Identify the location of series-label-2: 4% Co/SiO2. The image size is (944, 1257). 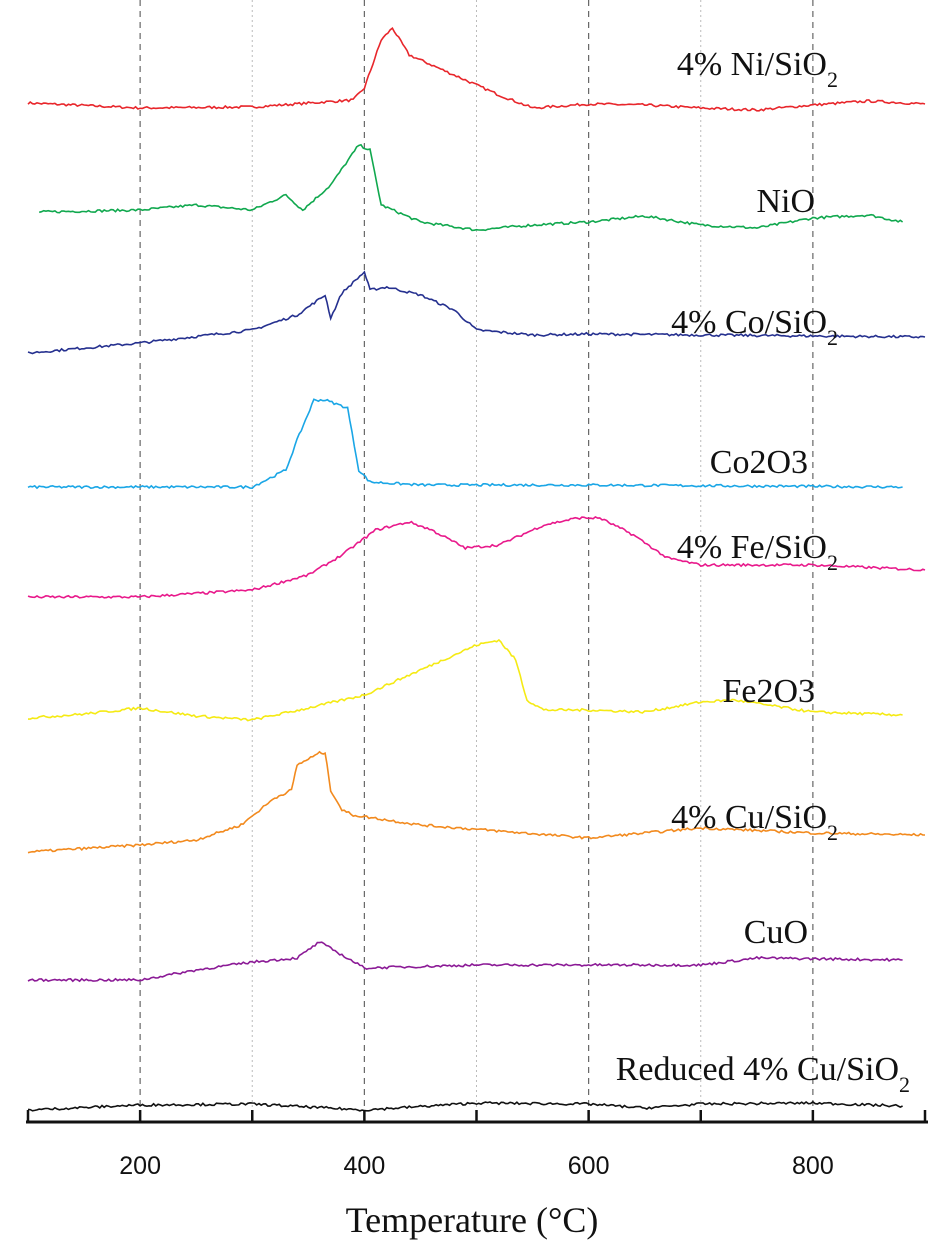
(754, 327).